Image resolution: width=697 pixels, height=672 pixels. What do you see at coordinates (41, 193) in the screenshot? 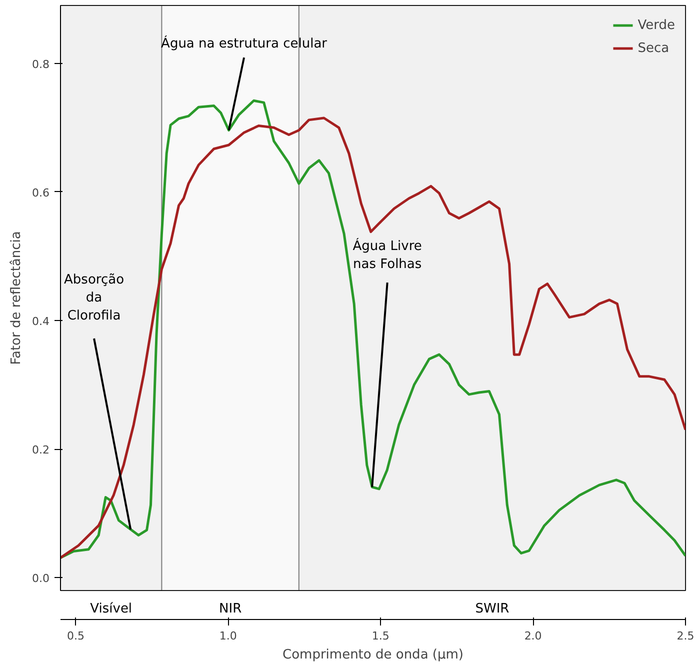
I see `y-tick-label: 0.6` at bounding box center [41, 193].